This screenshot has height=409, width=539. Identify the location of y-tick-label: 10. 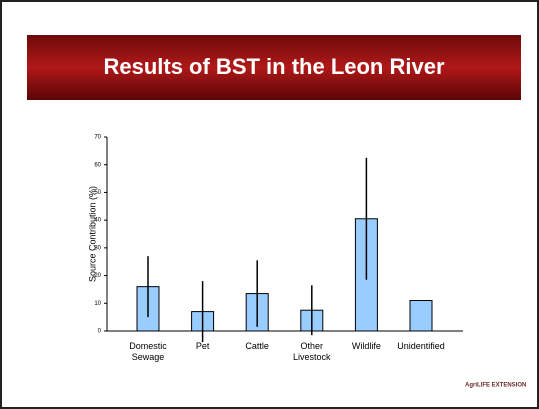
(97, 304).